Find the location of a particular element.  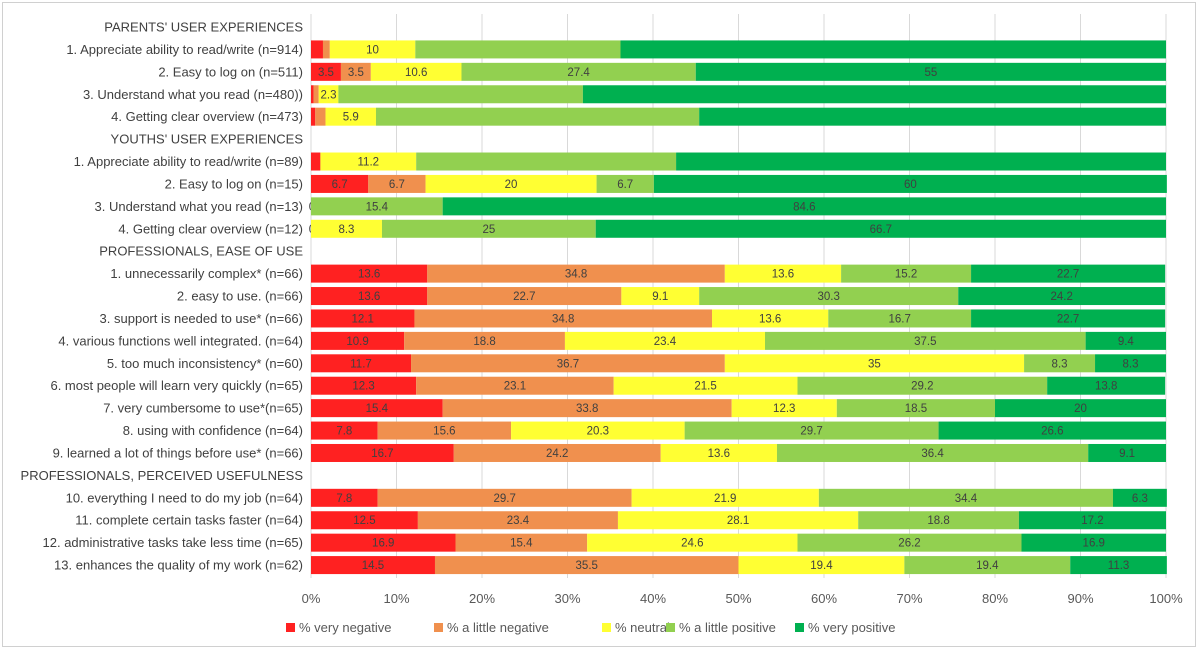

data-label: 28.1 is located at coordinates (738, 521).